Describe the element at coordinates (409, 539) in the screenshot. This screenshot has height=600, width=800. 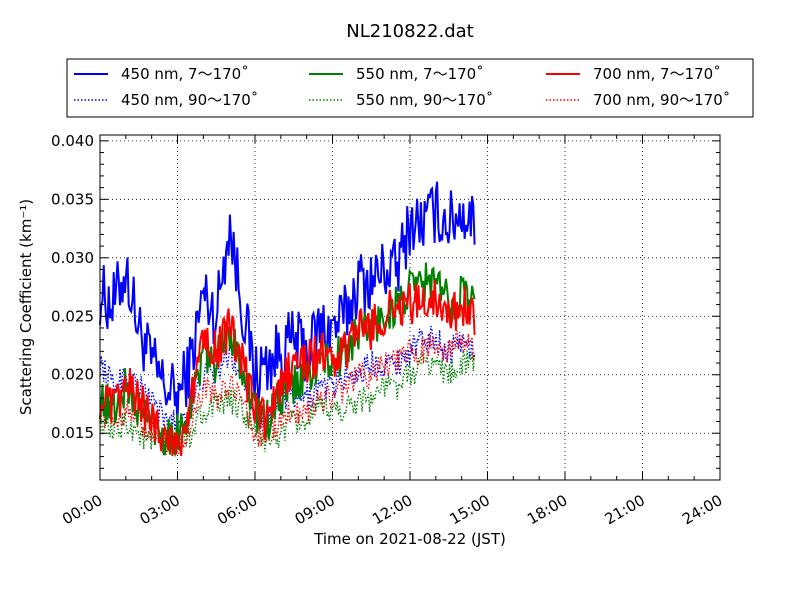
I see `x-axis-label: Time on 2021-08-22 (JST)` at that location.